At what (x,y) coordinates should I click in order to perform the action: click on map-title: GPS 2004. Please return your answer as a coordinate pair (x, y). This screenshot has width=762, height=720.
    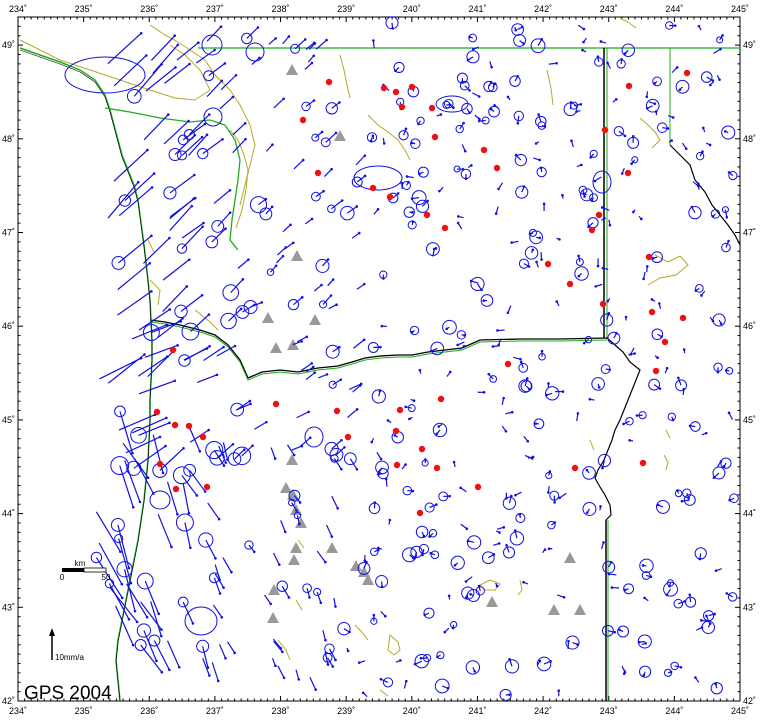
    Looking at the image, I should click on (68, 693).